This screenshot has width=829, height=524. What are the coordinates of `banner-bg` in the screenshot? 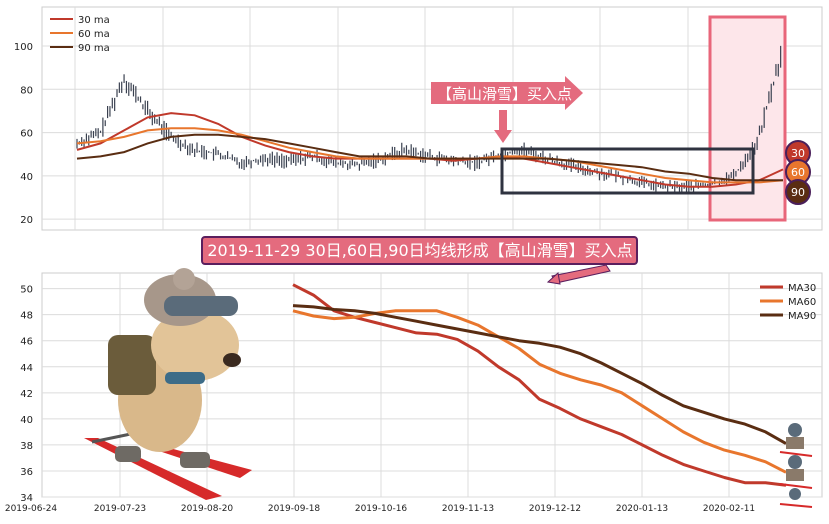 It's located at (419, 250).